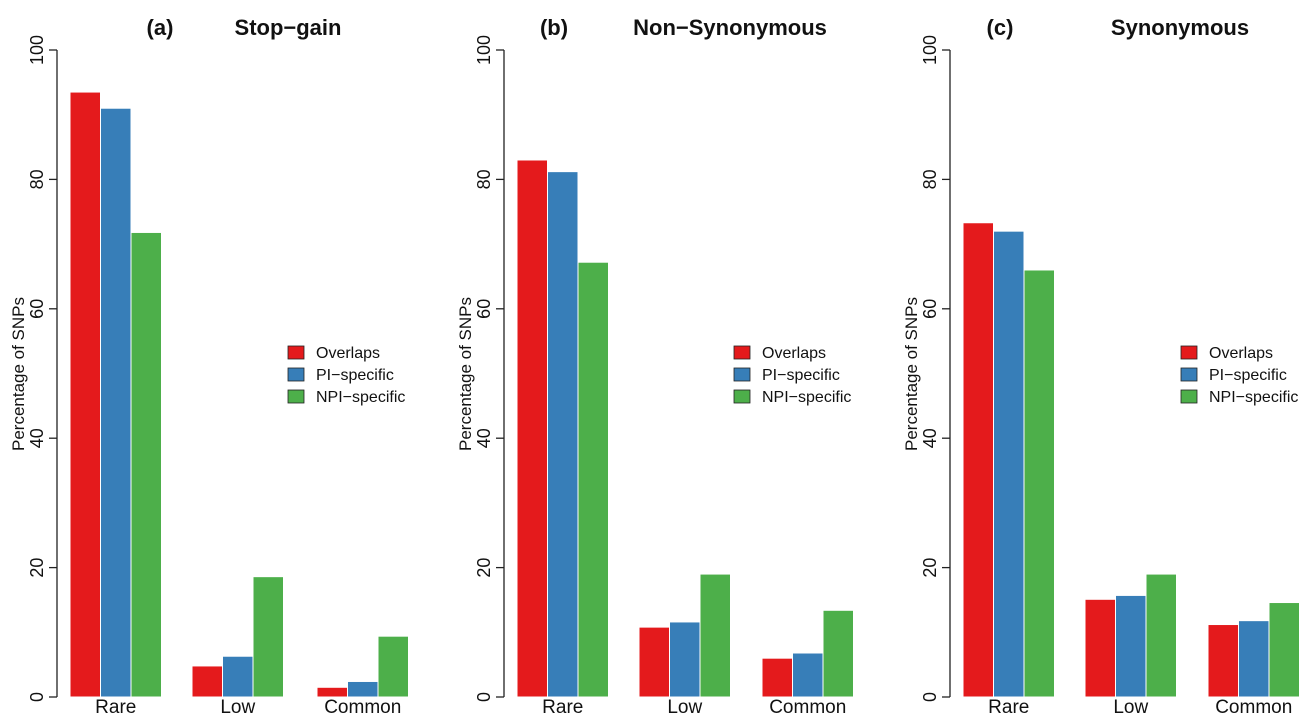 This screenshot has height=716, width=1309. I want to click on panel-label: (c), so click(1000, 27).